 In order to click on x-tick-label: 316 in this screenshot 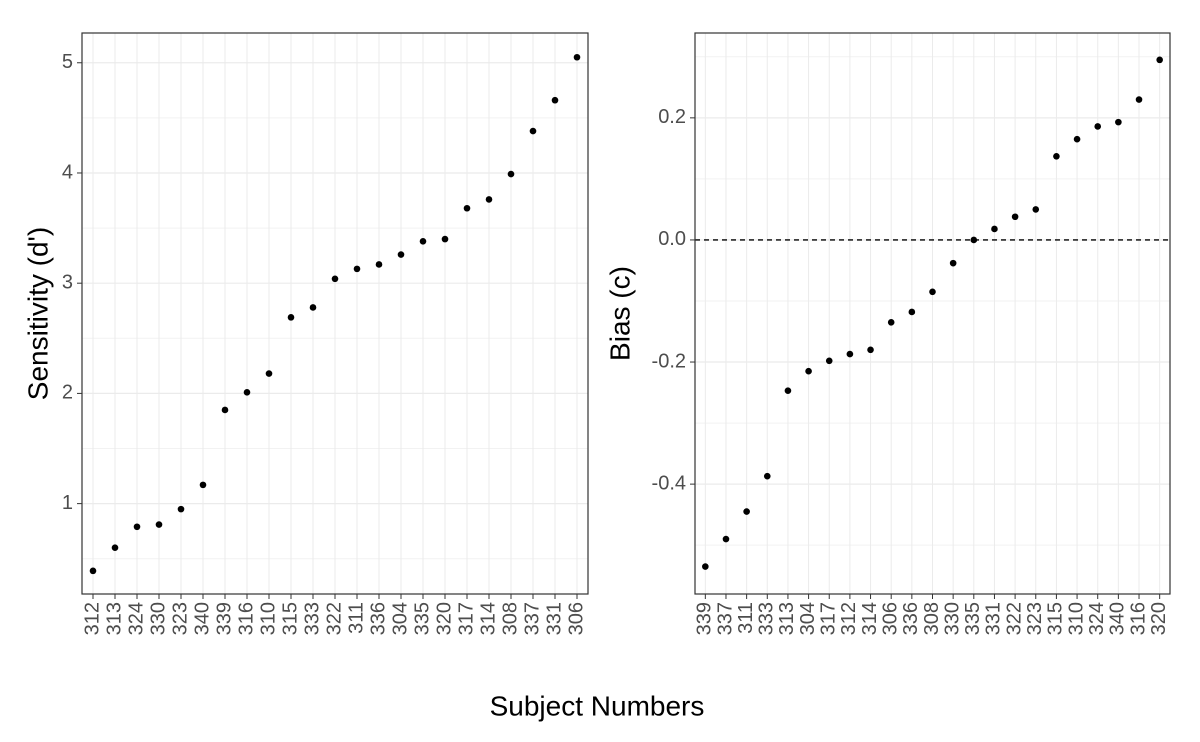, I will do `click(246, 618)`.